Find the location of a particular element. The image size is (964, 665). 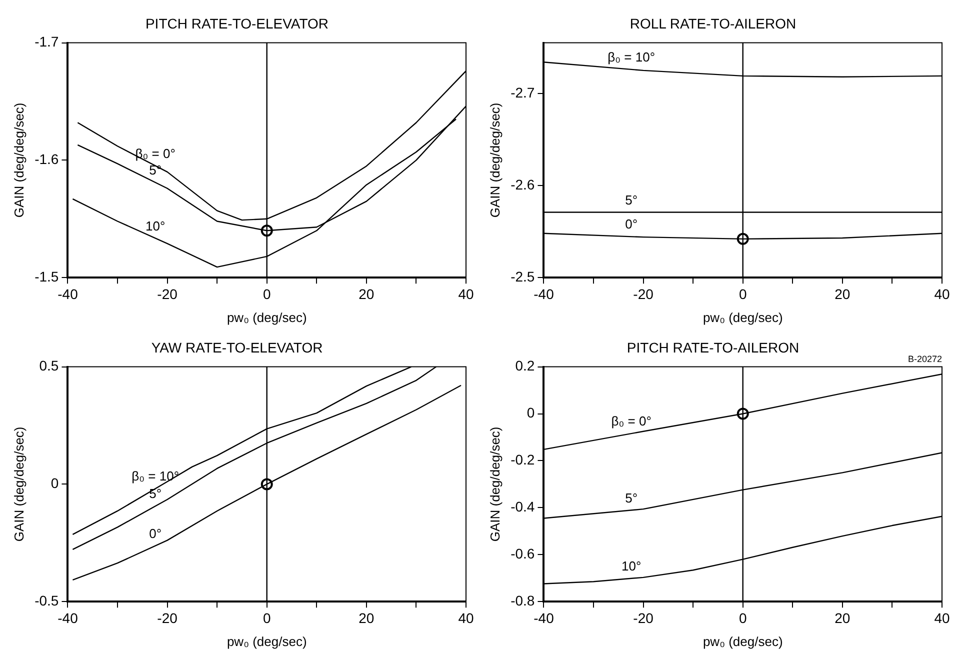

y-tick-label: -1.7 is located at coordinates (46, 42).